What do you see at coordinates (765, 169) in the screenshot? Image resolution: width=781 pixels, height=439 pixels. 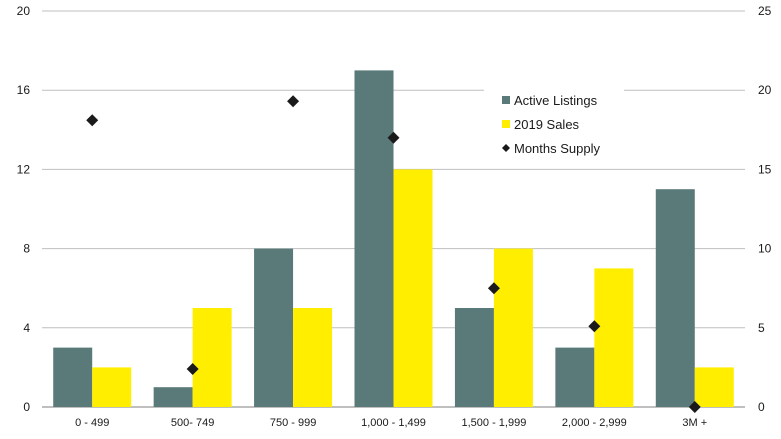 I see `right-tick-label: 15` at bounding box center [765, 169].